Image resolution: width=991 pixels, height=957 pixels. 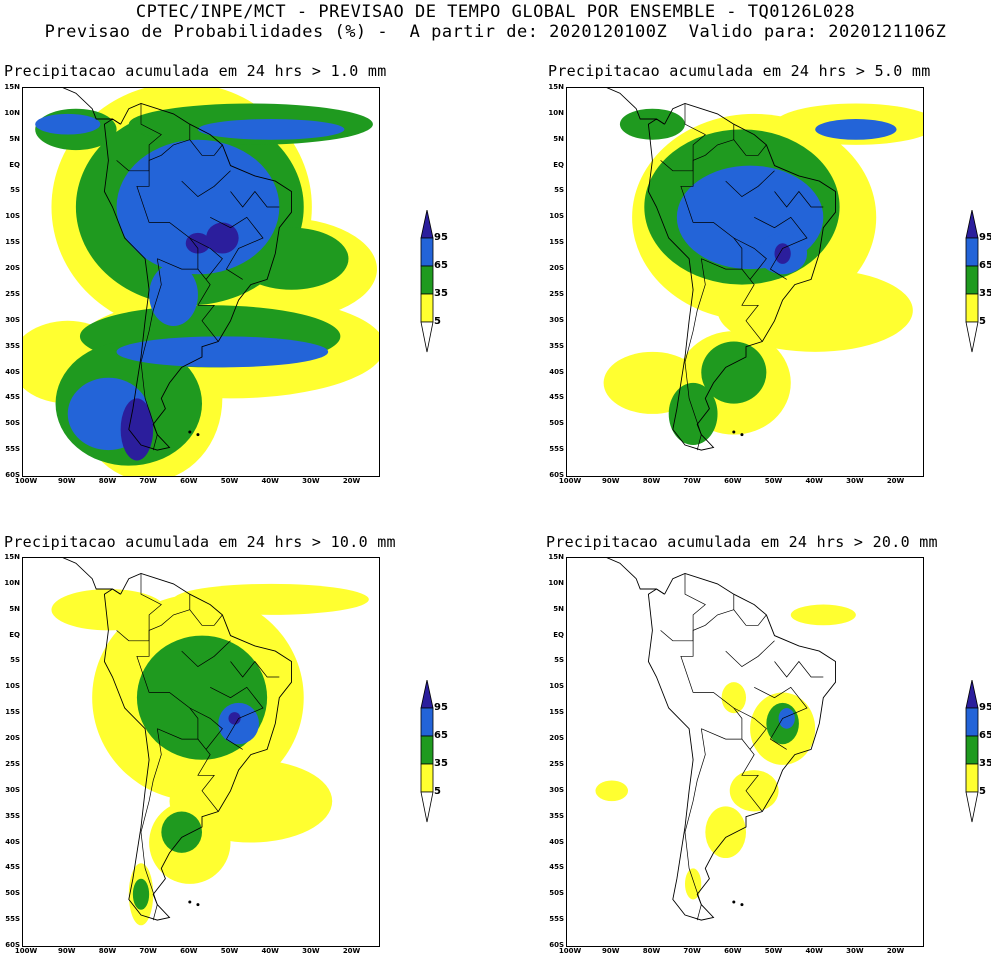 I want to click on lat-tick-label: 15S, so click(x=12, y=712).